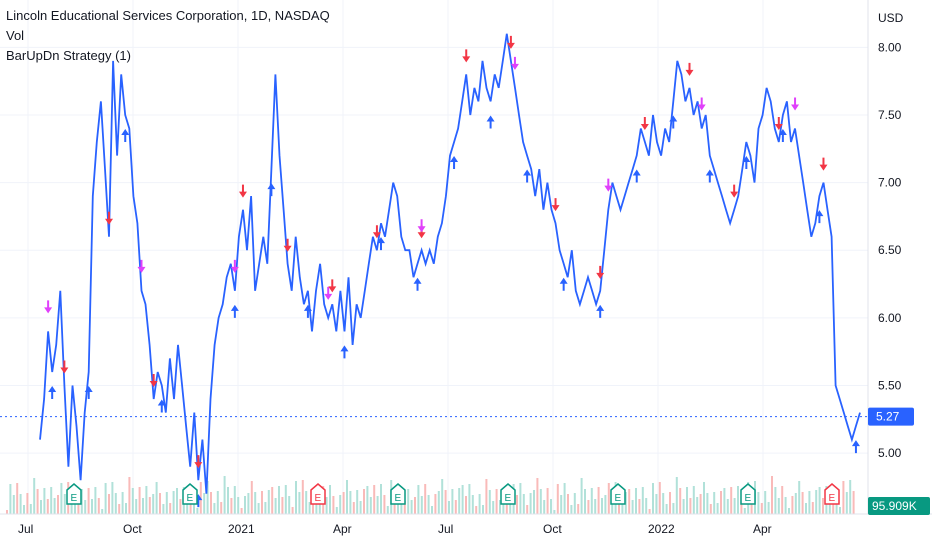 The image size is (932, 550). What do you see at coordinates (890, 115) in the screenshot?
I see `price-tick-label: 7.50` at bounding box center [890, 115].